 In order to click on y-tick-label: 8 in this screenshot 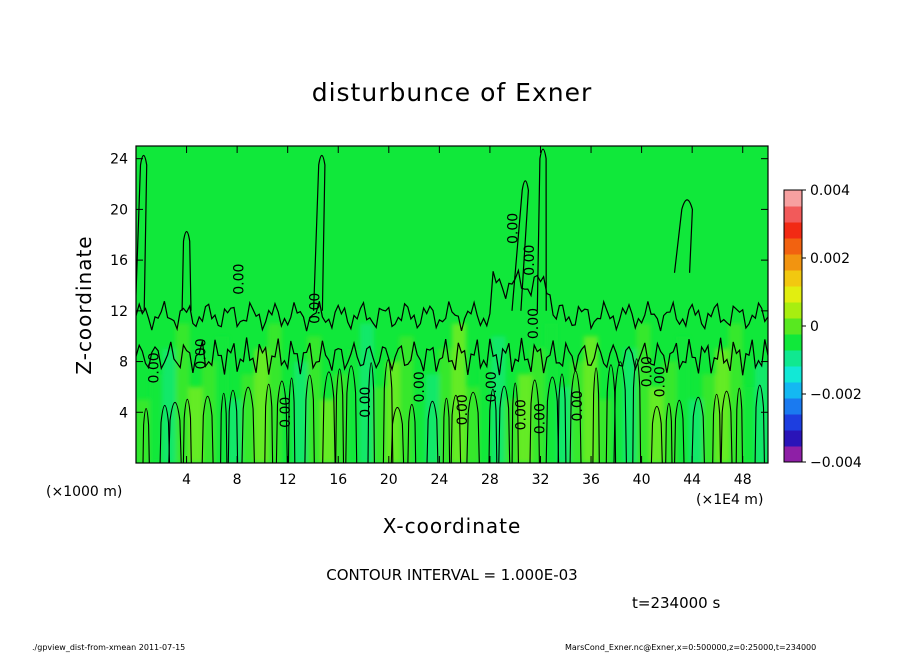, I will do `click(123, 363)`.